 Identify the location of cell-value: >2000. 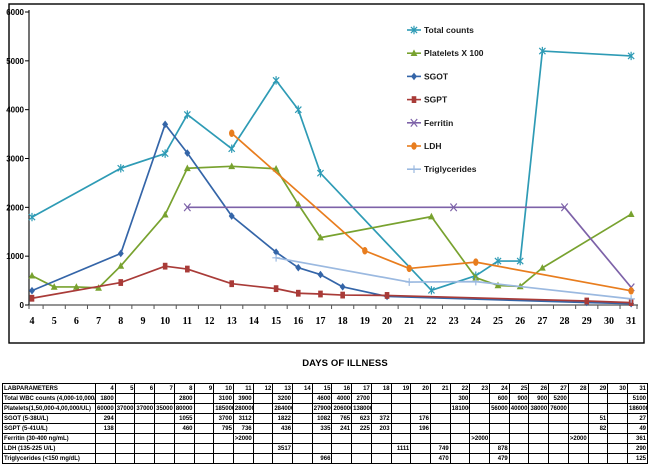
(243, 438).